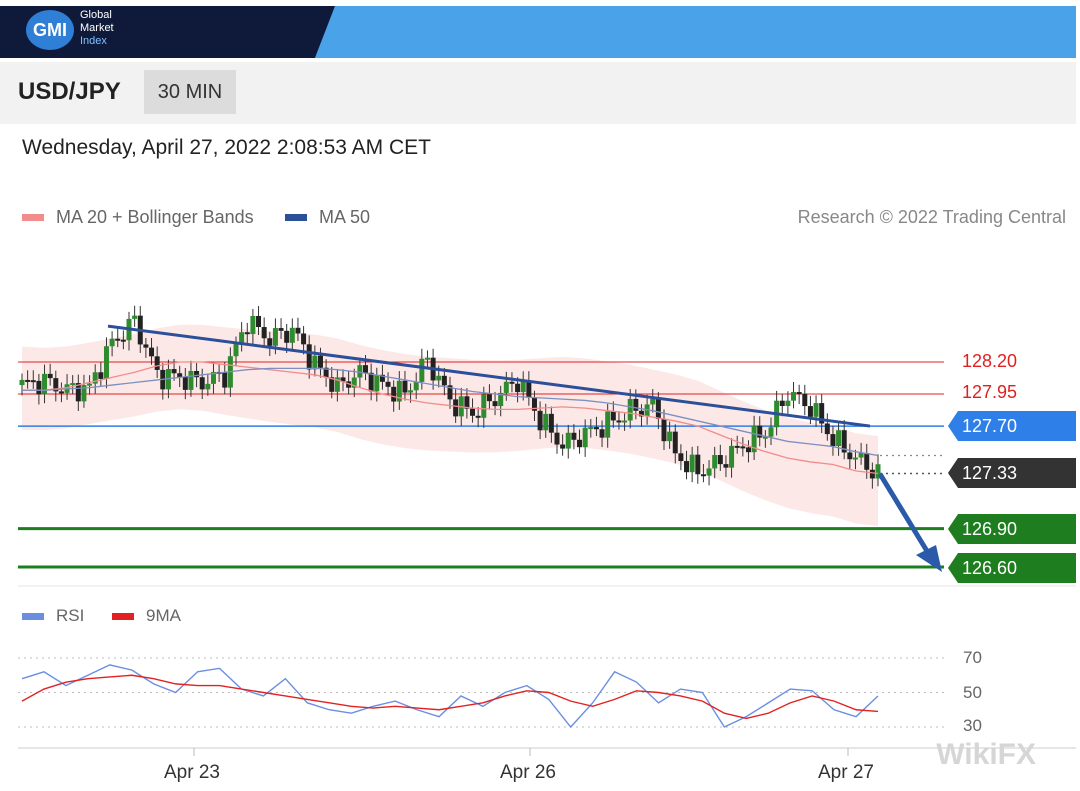 The height and width of the screenshot is (791, 1080). Describe the element at coordinates (33, 217) in the screenshot. I see `ma20-swatch` at that location.